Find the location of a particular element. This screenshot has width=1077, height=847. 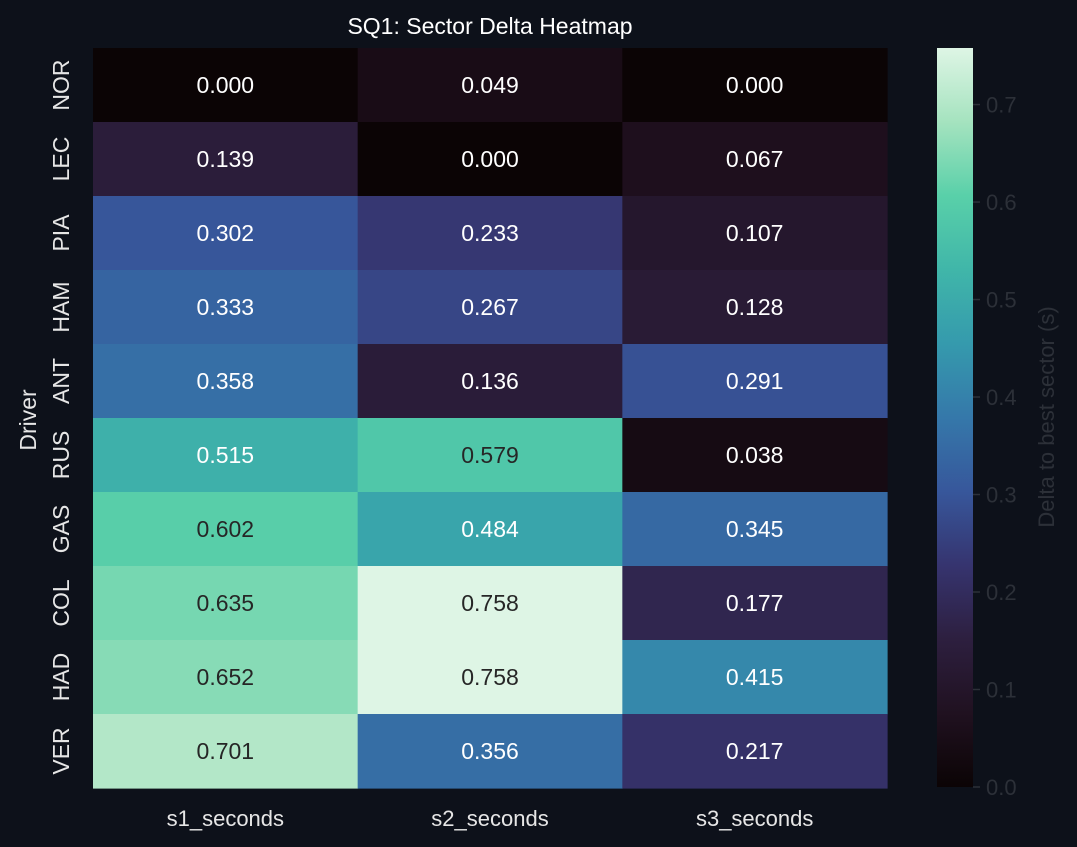

colorbar-tick-label: 0.4 is located at coordinates (1001, 397).